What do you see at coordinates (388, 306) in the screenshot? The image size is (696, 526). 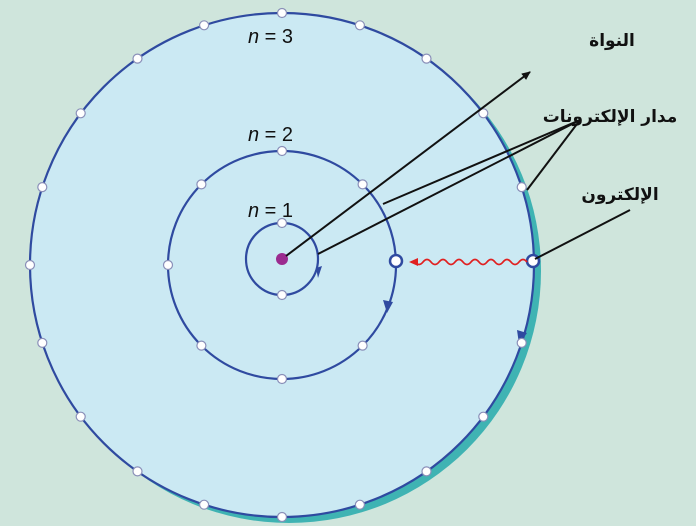 I see `orbit-n2-direction-arrow` at bounding box center [388, 306].